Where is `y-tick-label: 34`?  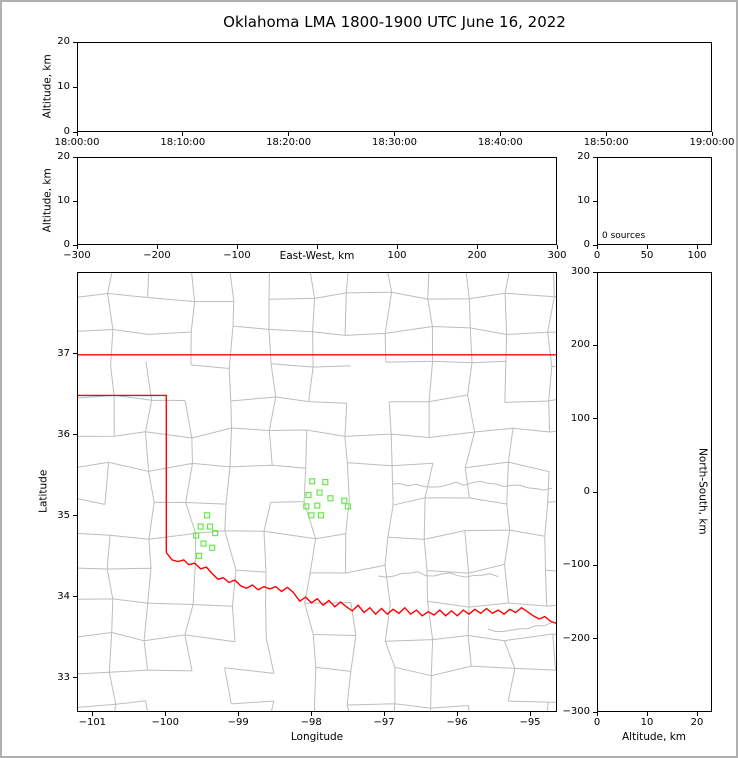 y-tick-label: 34 is located at coordinates (63, 596).